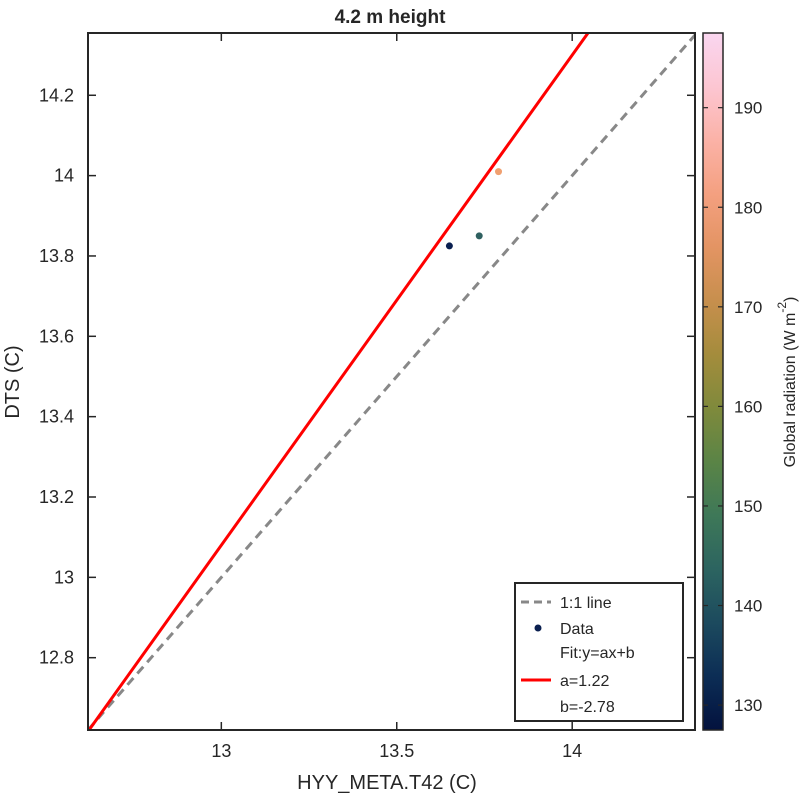  I want to click on legend-fit-a: a=1.22, so click(584, 681).